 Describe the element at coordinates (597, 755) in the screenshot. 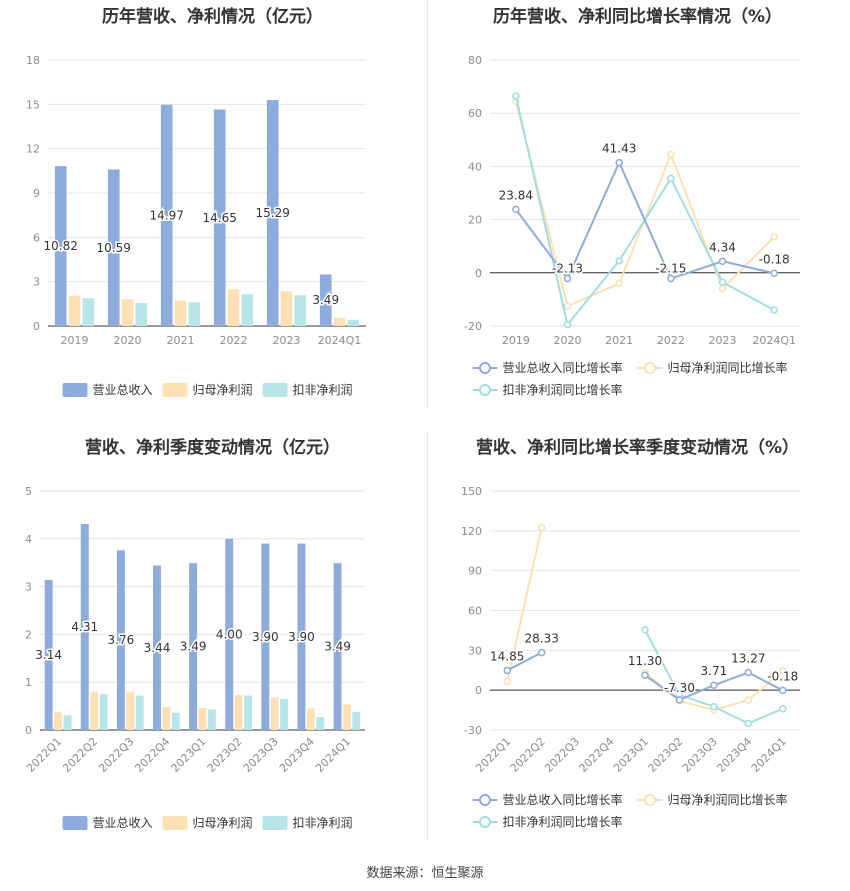

I see `x-tick-label: 2022Q4` at that location.